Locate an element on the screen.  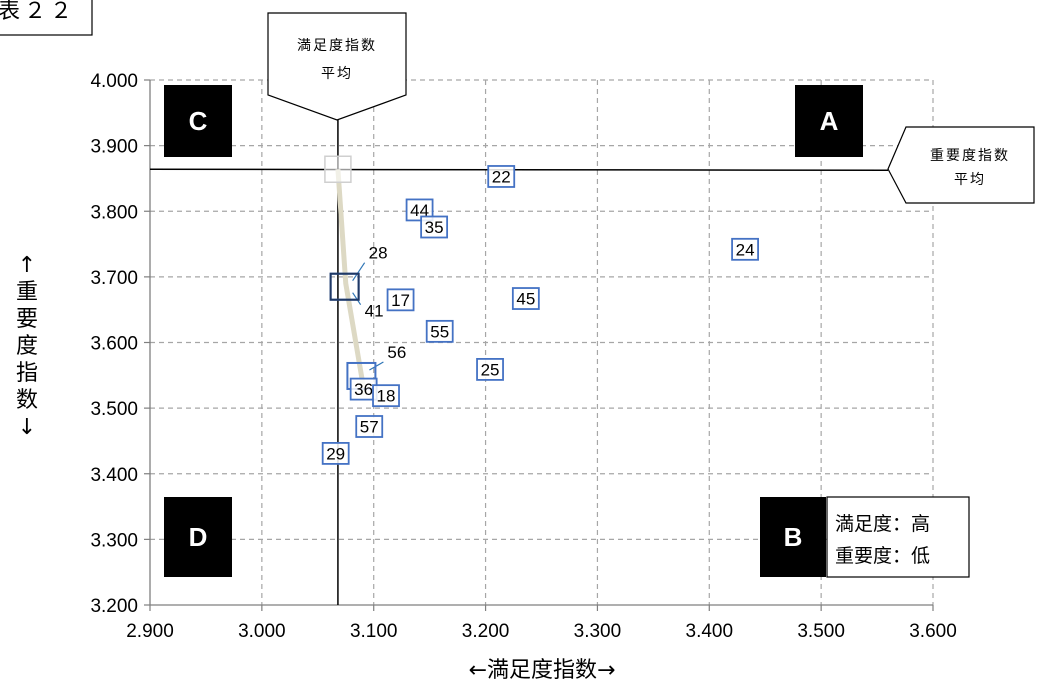
point-label-56: 56 is located at coordinates (396, 352).